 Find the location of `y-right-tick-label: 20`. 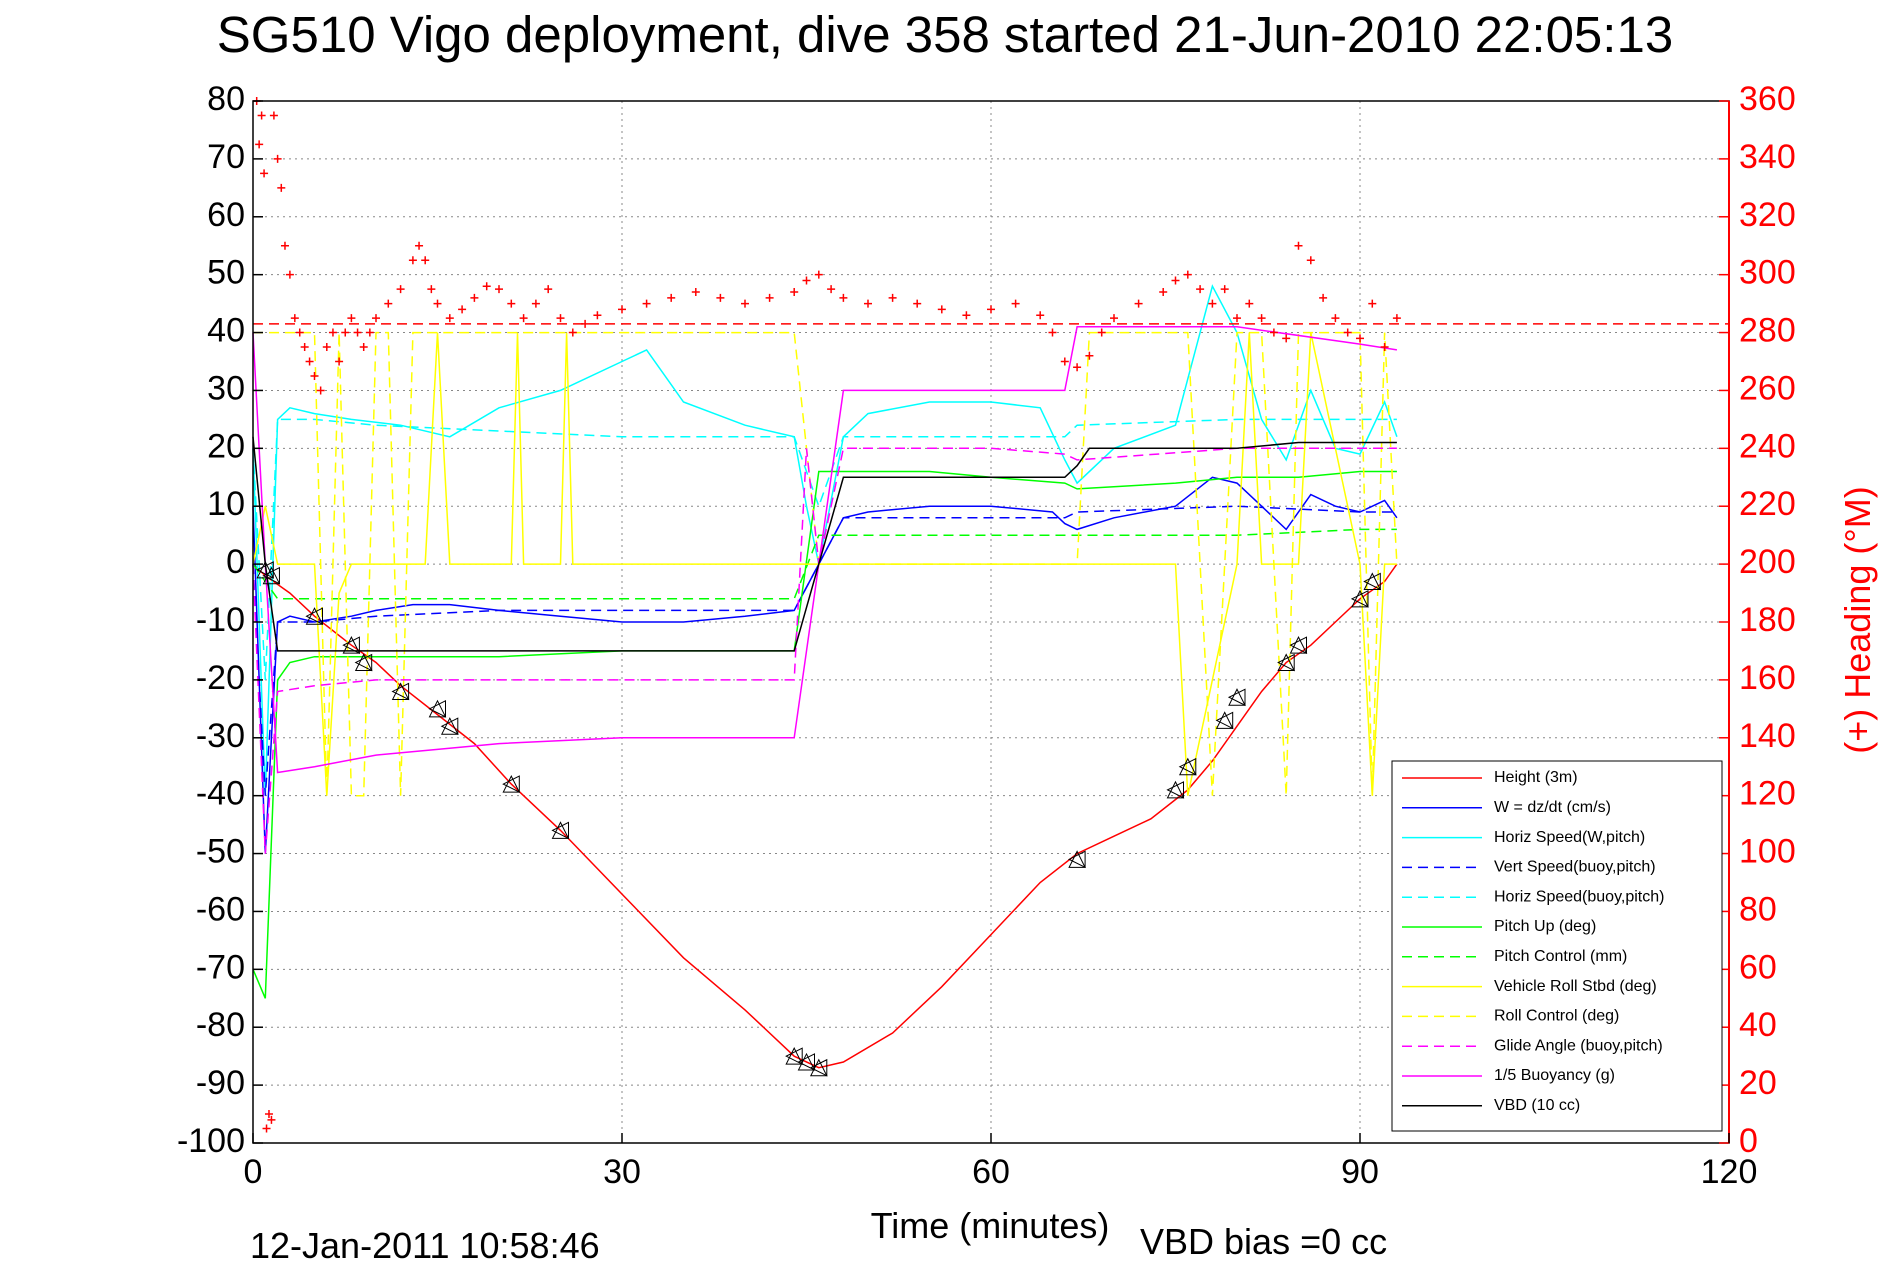

y-right-tick-label: 20 is located at coordinates (1758, 1083).